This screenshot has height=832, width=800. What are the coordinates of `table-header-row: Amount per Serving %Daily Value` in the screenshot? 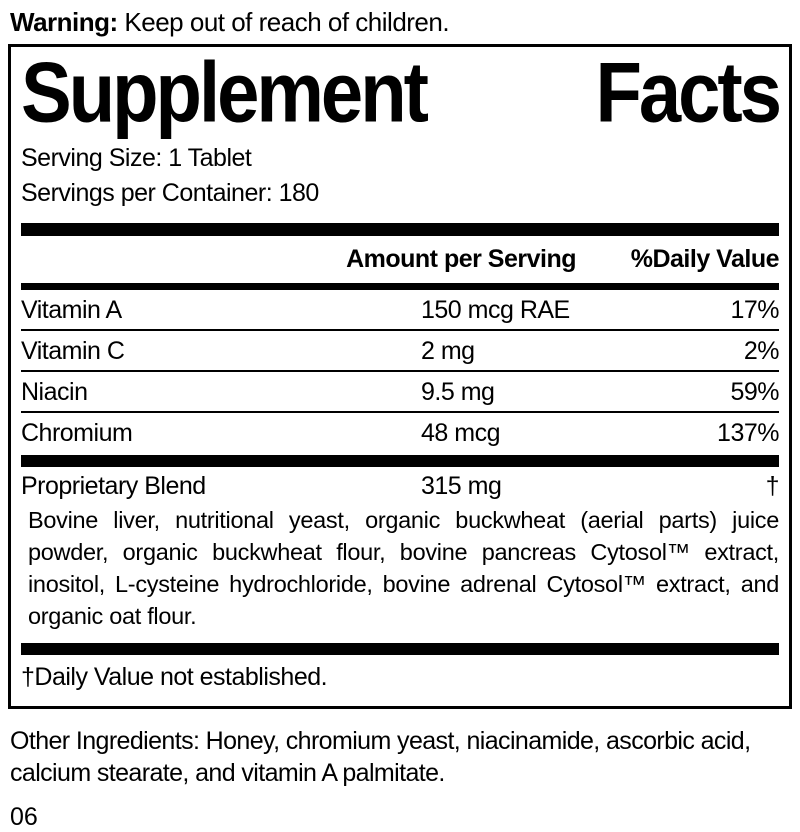 It's located at (400, 259).